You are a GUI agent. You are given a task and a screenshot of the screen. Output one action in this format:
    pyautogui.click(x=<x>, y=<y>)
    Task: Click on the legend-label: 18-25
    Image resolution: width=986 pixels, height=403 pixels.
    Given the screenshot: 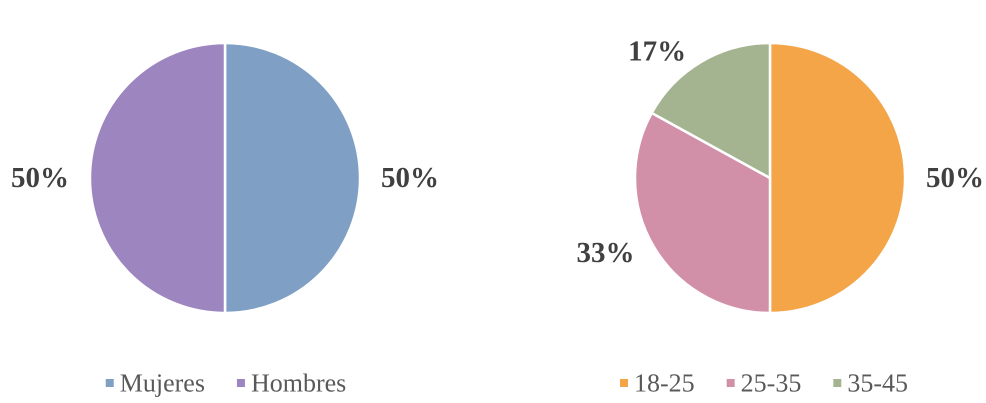 What is the action you would take?
    pyautogui.click(x=664, y=383)
    